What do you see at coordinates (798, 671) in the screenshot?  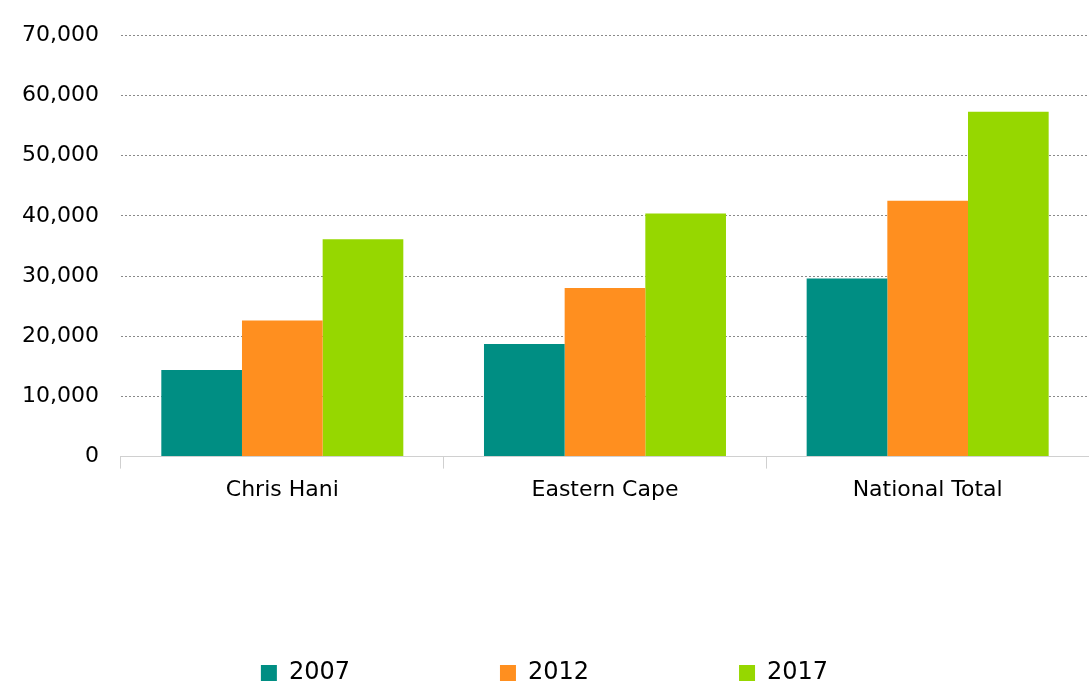 I see `legend-label: 2017` at bounding box center [798, 671].